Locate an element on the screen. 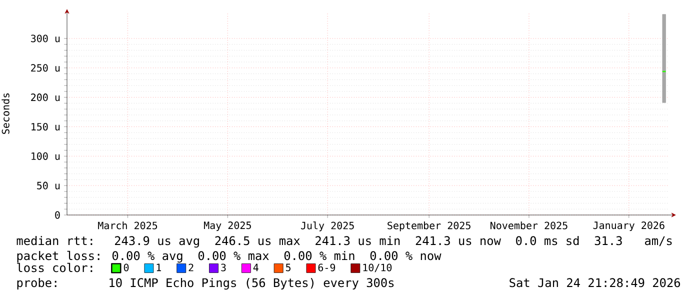  legend-label: 3 is located at coordinates (223, 268).